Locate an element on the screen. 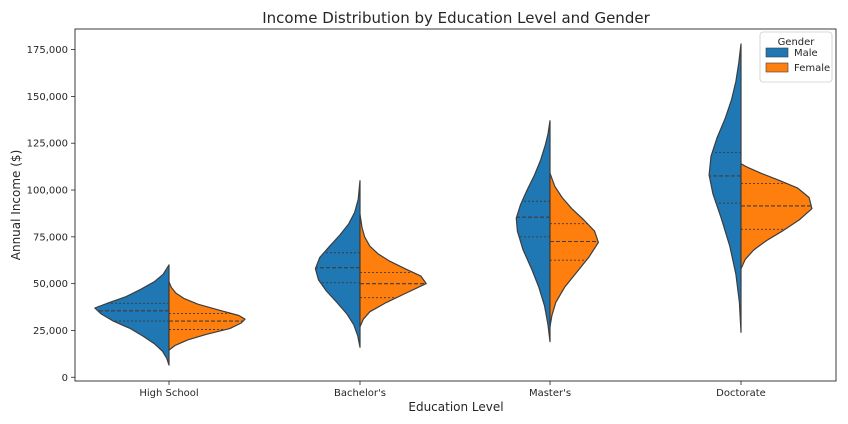 This screenshot has width=848, height=424. legend: Gender Male Female is located at coordinates (796, 57).